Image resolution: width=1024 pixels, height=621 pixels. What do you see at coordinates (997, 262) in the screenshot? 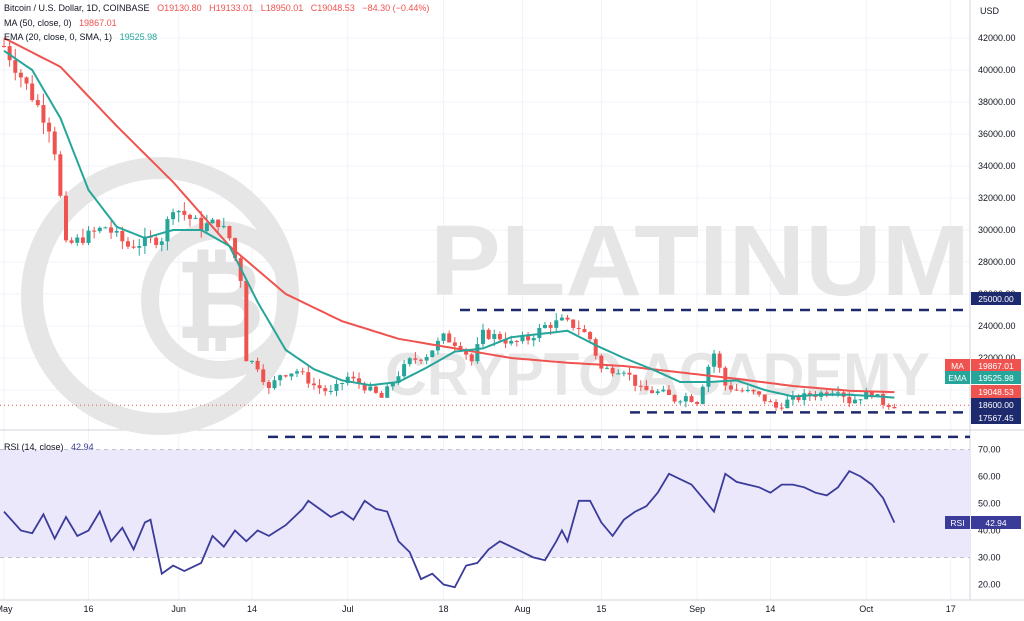
I see `price-tick-label: 28000.00` at bounding box center [997, 262].